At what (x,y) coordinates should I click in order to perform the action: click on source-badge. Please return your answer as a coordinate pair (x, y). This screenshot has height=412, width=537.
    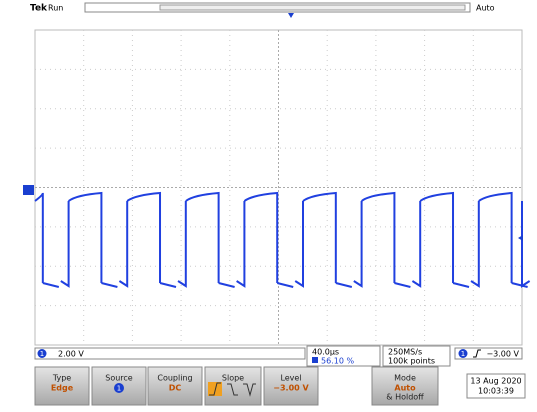
    Looking at the image, I should click on (119, 388).